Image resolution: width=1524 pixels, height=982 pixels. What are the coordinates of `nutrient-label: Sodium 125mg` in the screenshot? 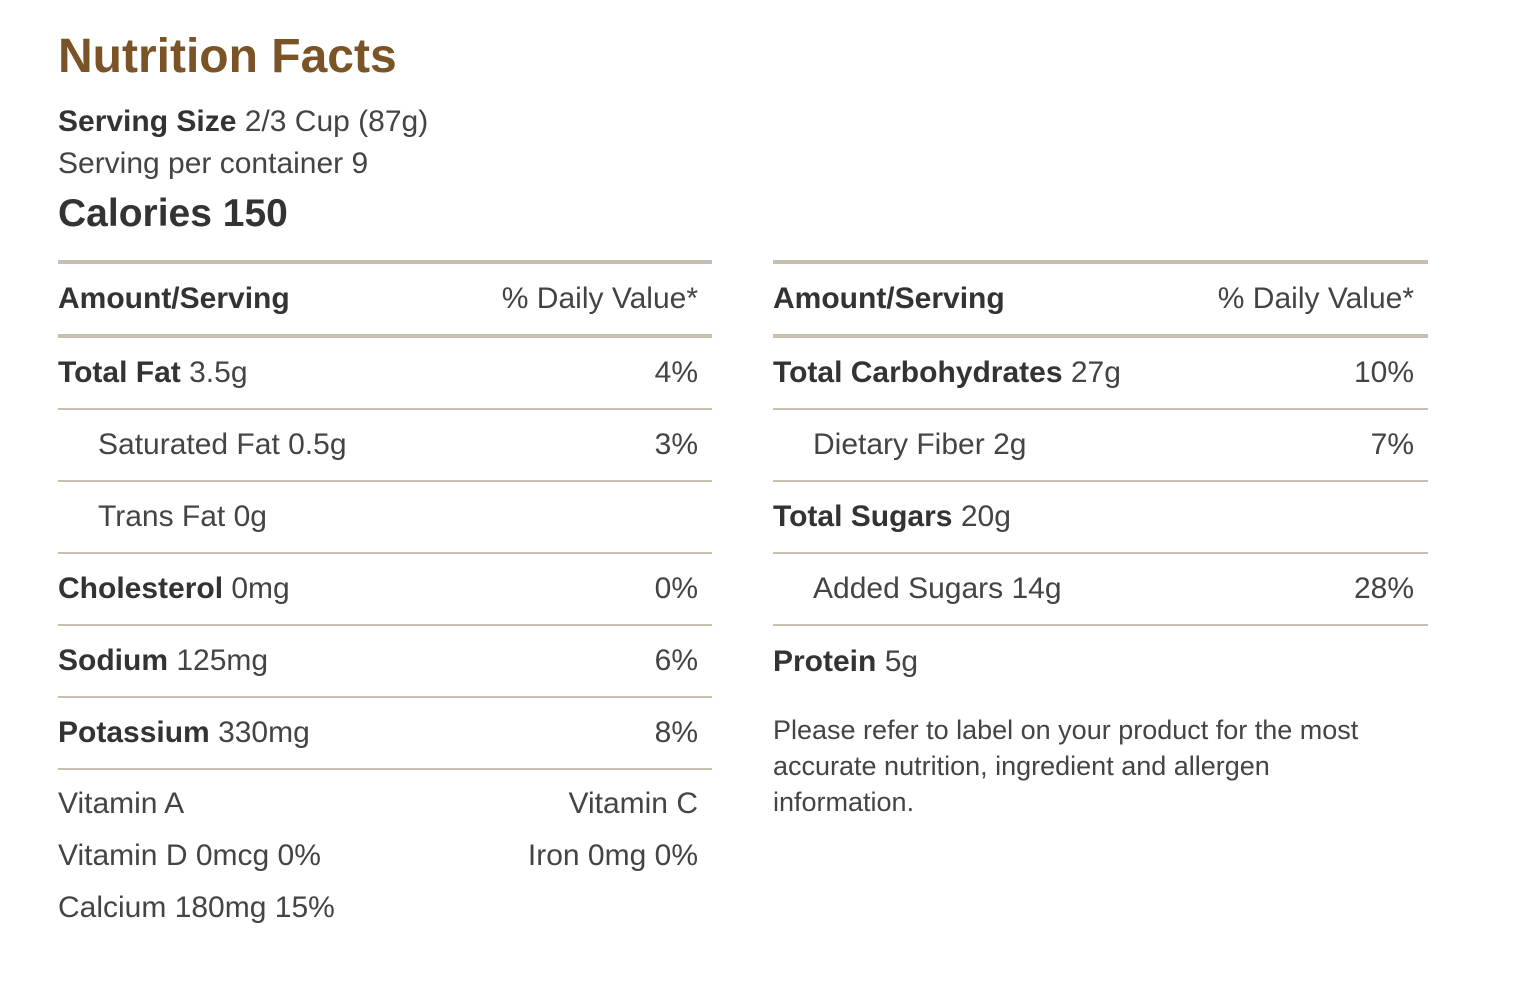 It's located at (163, 660).